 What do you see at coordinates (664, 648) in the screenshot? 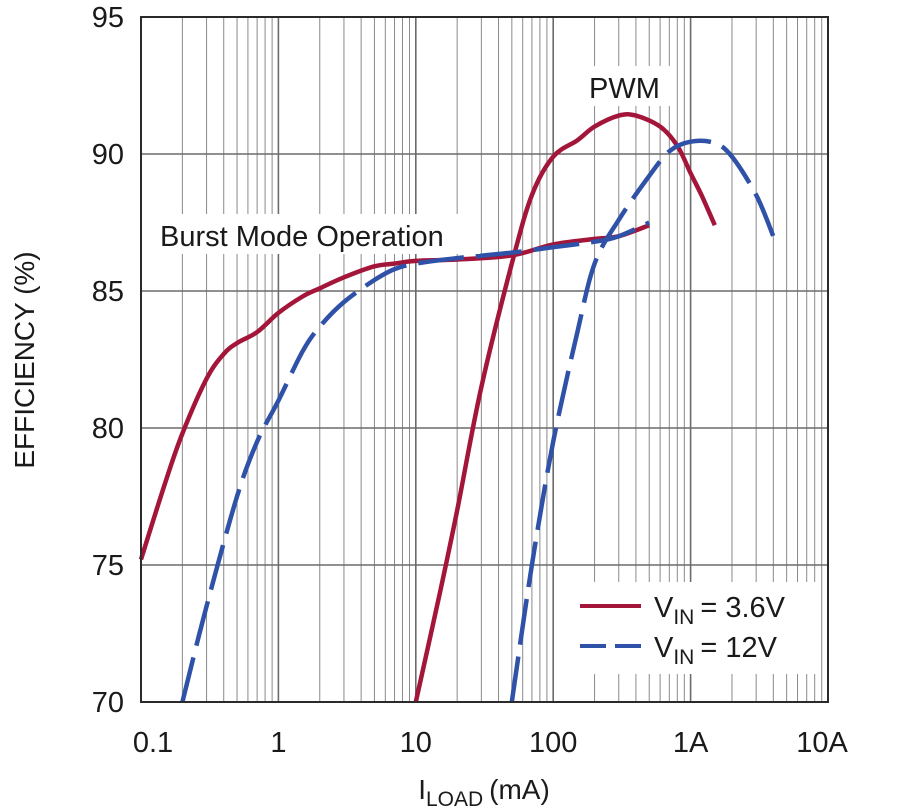
I see `legend-label-vin-12v-main: V` at bounding box center [664, 648].